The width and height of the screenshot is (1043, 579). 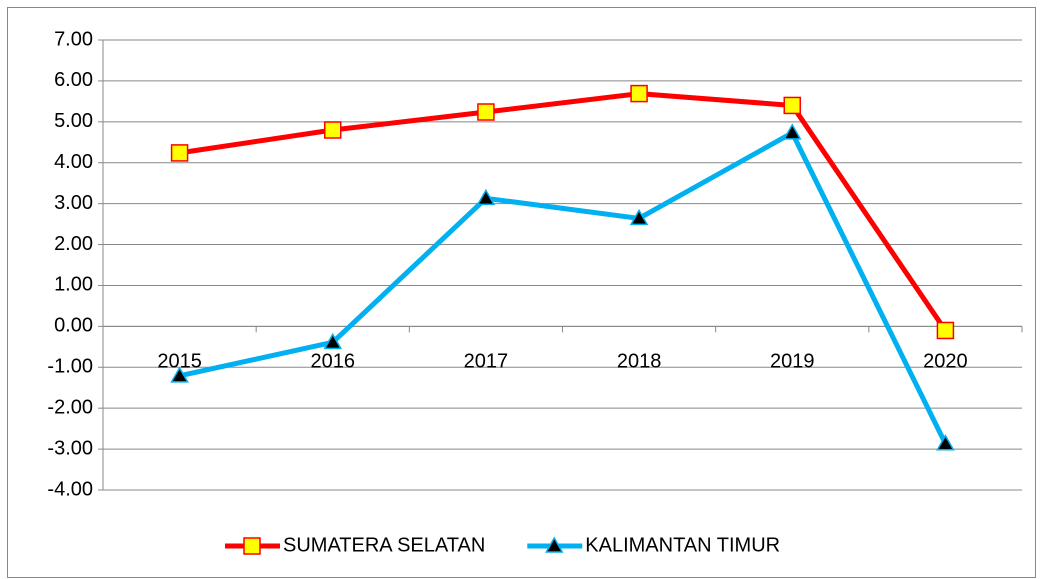 What do you see at coordinates (682, 545) in the screenshot?
I see `legend-label: KALIMANTAN TIMUR` at bounding box center [682, 545].